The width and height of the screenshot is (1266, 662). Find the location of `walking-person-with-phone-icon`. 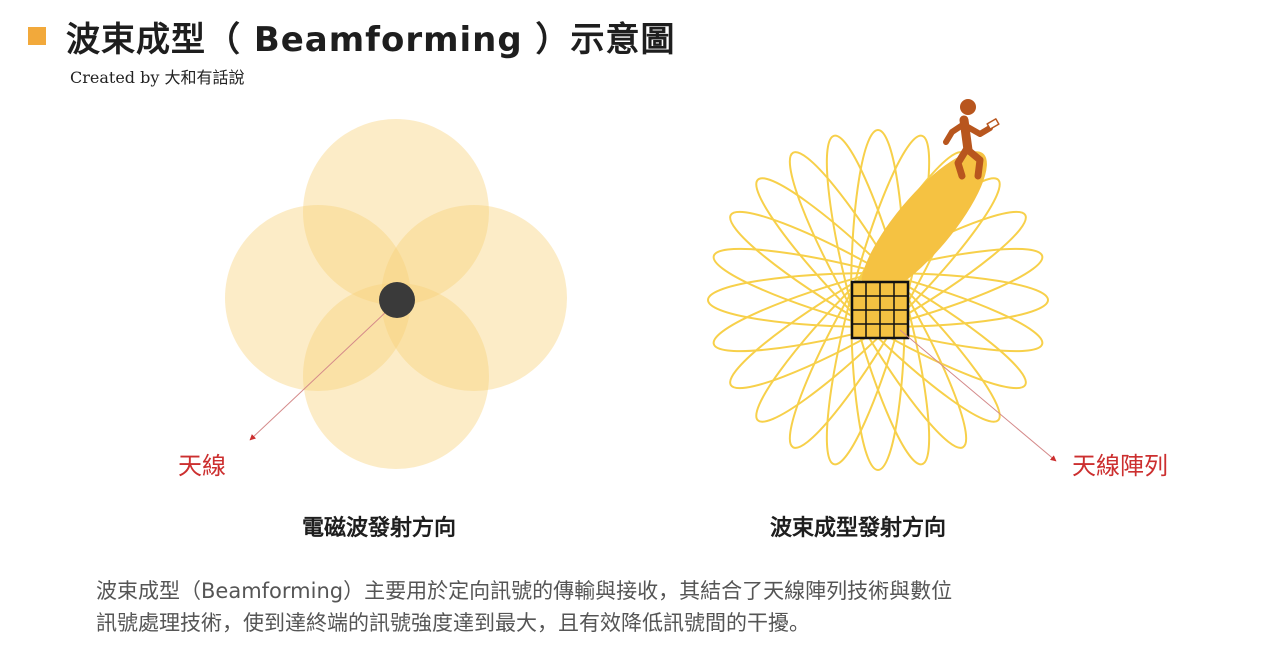

walking-person-with-phone-icon is located at coordinates (971, 139).